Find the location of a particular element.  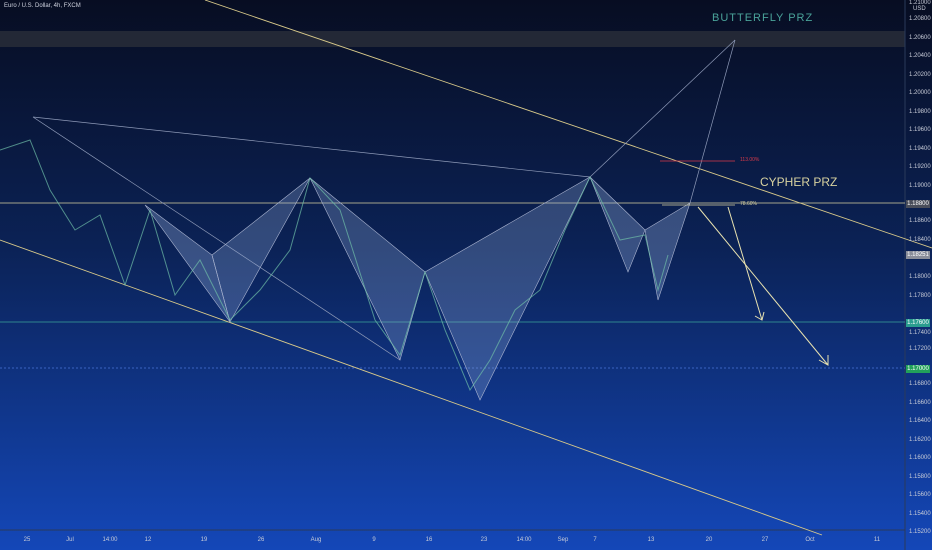

symbol-title: Euro / U.S. Dollar, 4h, FXCM is located at coordinates (42, 6).